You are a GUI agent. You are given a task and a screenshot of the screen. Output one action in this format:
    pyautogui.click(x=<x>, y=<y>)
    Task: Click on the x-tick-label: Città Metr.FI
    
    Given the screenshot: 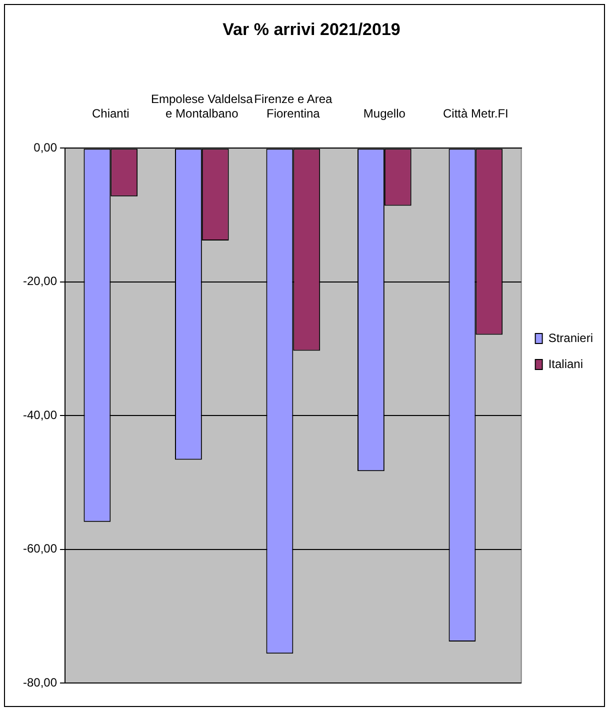 What is the action you would take?
    pyautogui.click(x=475, y=113)
    